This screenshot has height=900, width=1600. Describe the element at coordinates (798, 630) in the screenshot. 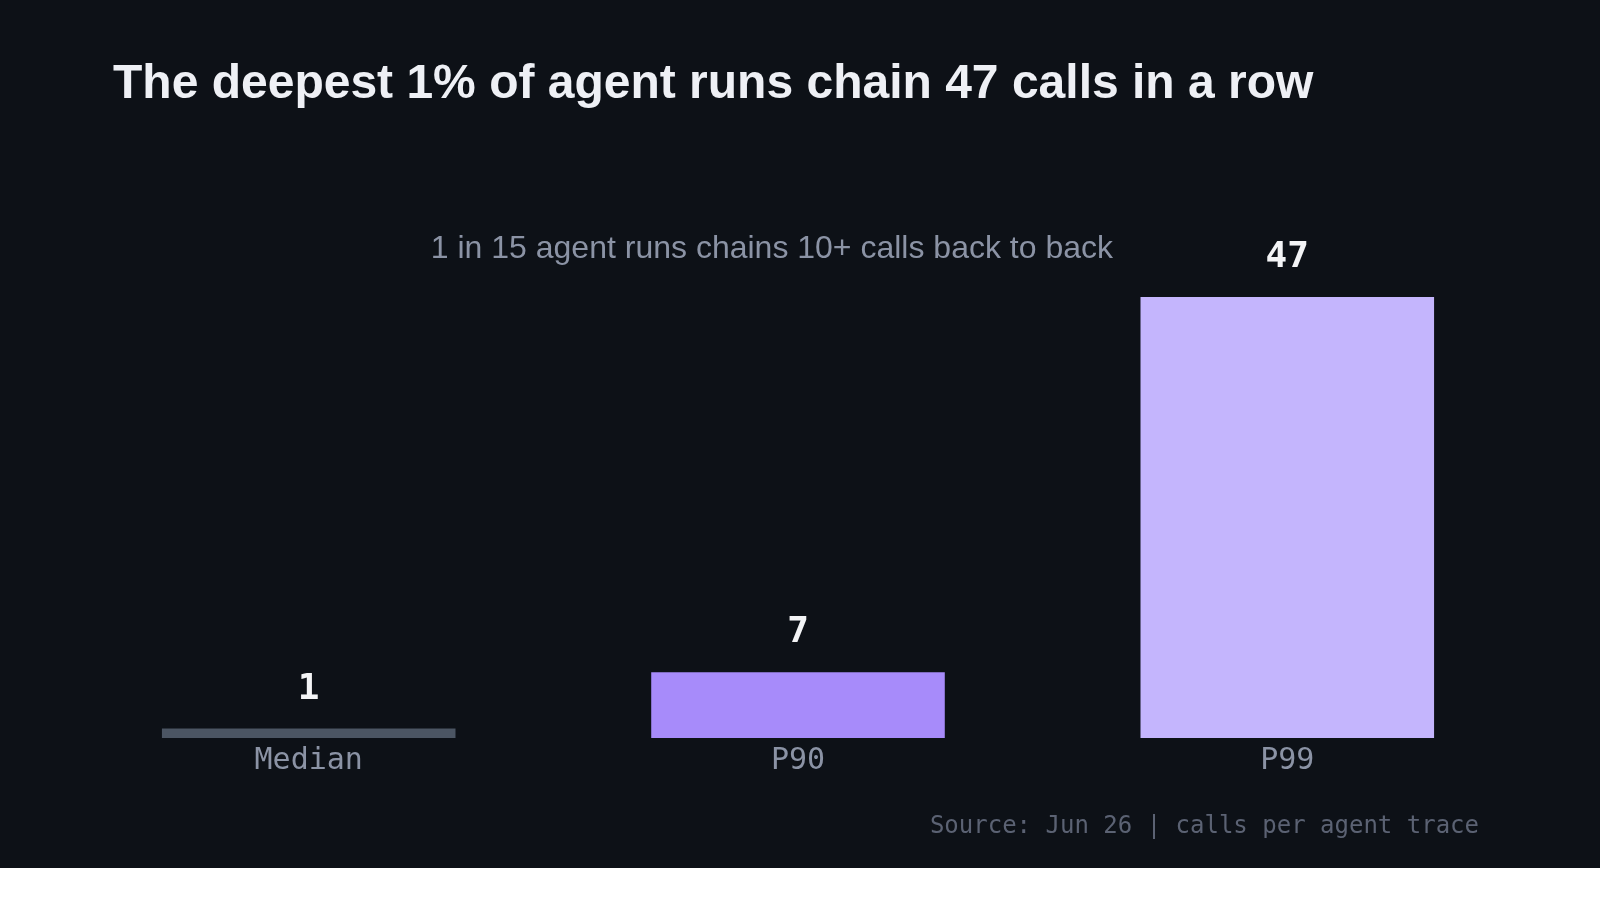

I see `data-label: 7` at that location.